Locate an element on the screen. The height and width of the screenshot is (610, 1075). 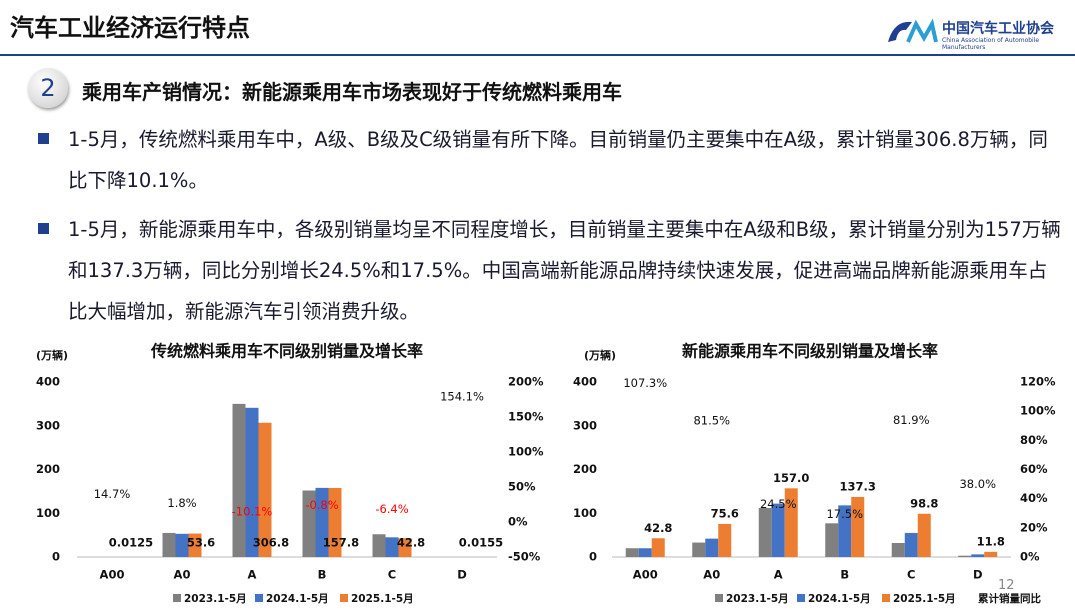
slide-title: 汽车工业经济运行特点 is located at coordinates (130, 28).